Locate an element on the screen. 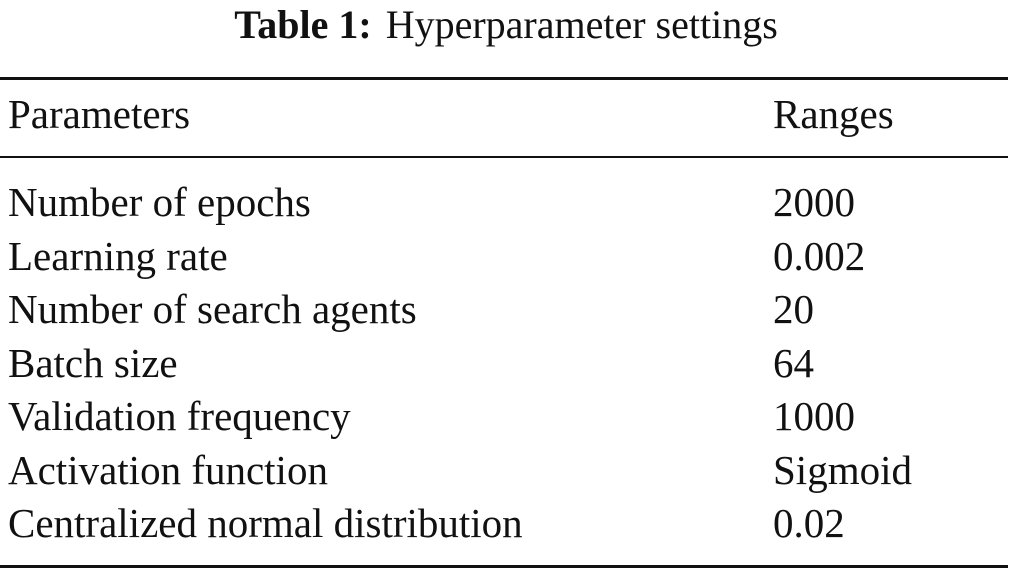 Image resolution: width=1012 pixels, height=571 pixels. table-cell: Validation frequency is located at coordinates (179, 416).